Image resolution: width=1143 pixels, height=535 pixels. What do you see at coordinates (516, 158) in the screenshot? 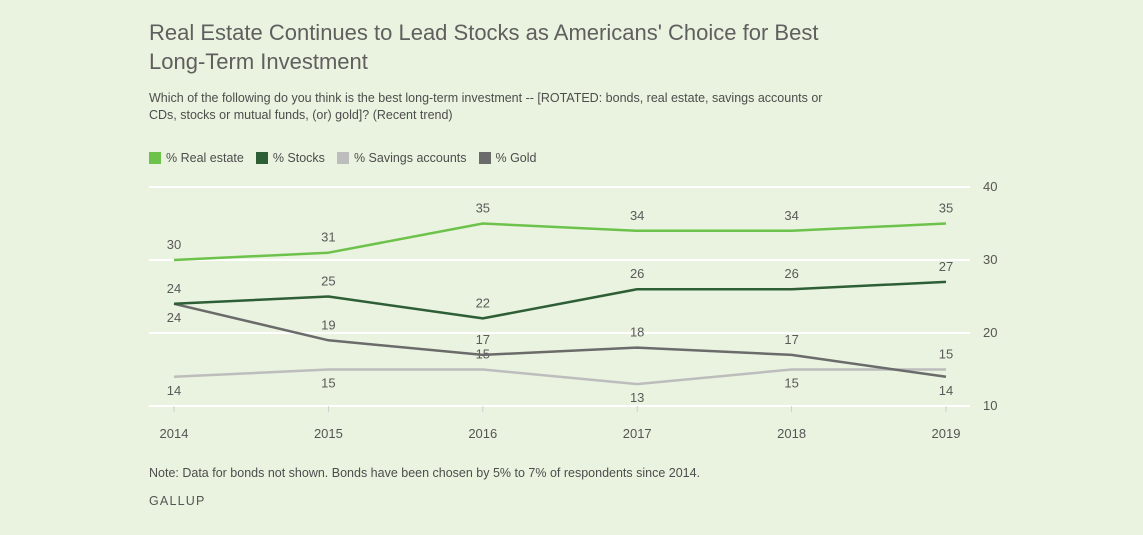
I see `legend-label-gold: % Gold` at bounding box center [516, 158].